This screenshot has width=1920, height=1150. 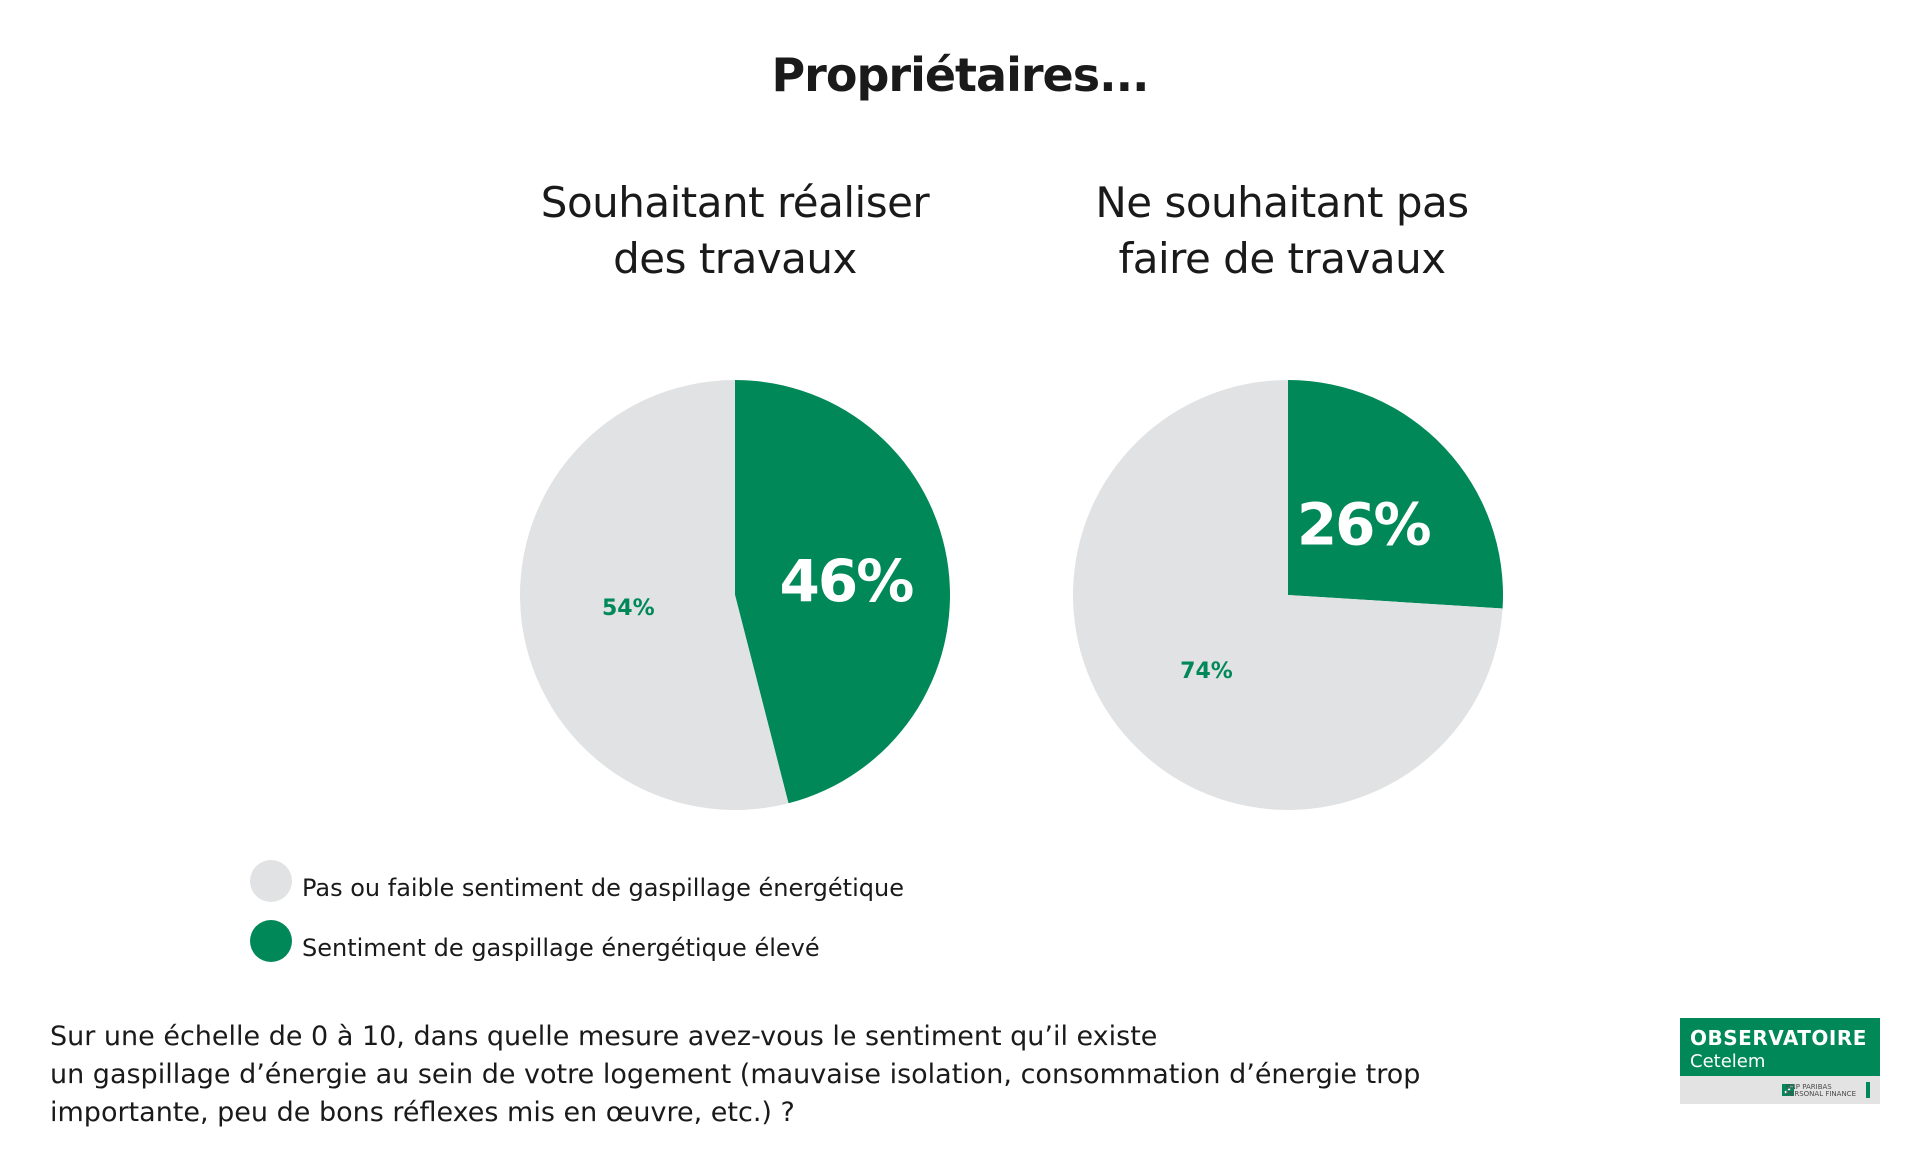 What do you see at coordinates (1282, 231) in the screenshot?
I see `chart-title-right: Ne souhaitant pas faire de travaux` at bounding box center [1282, 231].